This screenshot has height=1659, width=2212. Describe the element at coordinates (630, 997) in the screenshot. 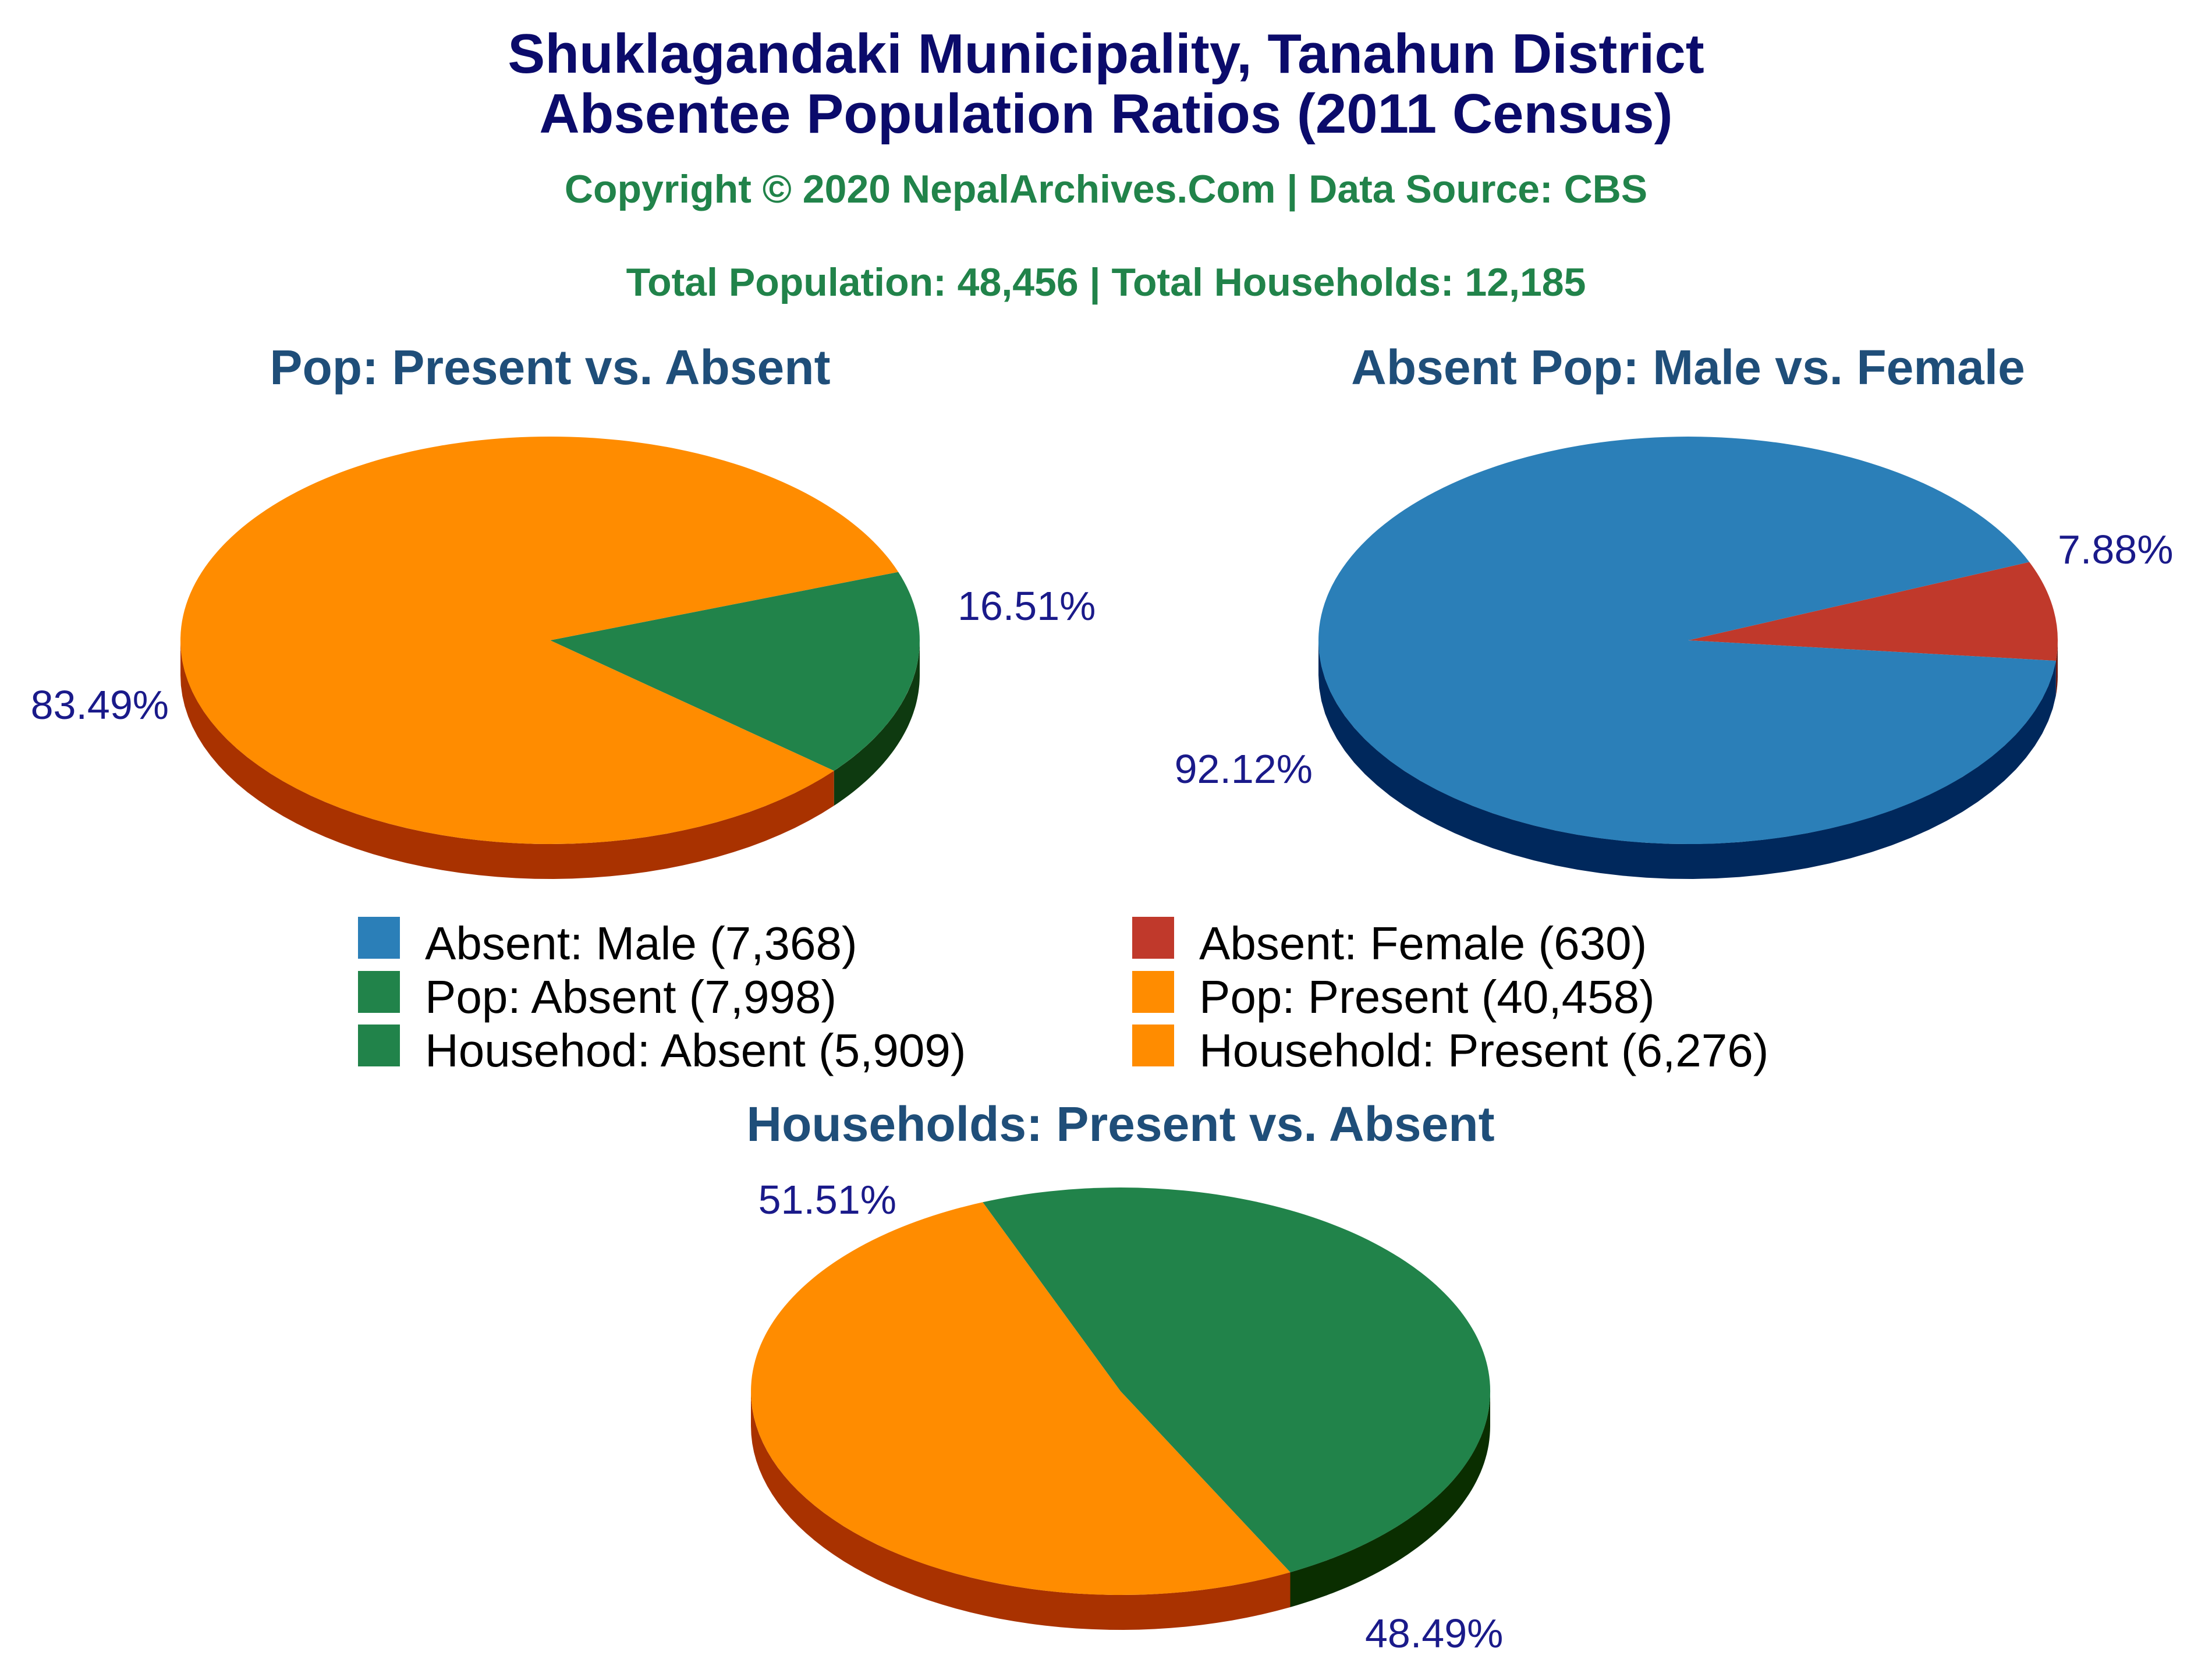

I see `legend-item-pop-absent: Pop: Absent (7,998)` at that location.